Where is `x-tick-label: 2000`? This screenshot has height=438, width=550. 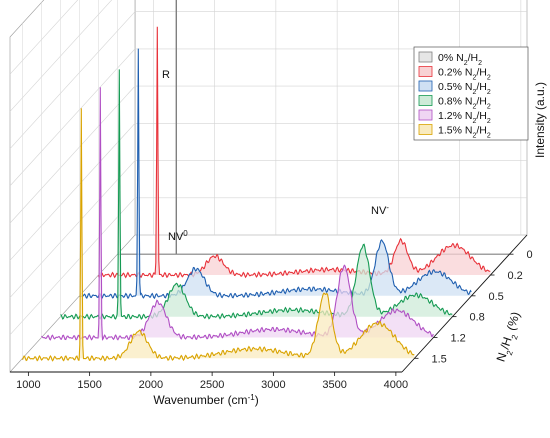 x-tick-label: 2000 is located at coordinates (151, 385).